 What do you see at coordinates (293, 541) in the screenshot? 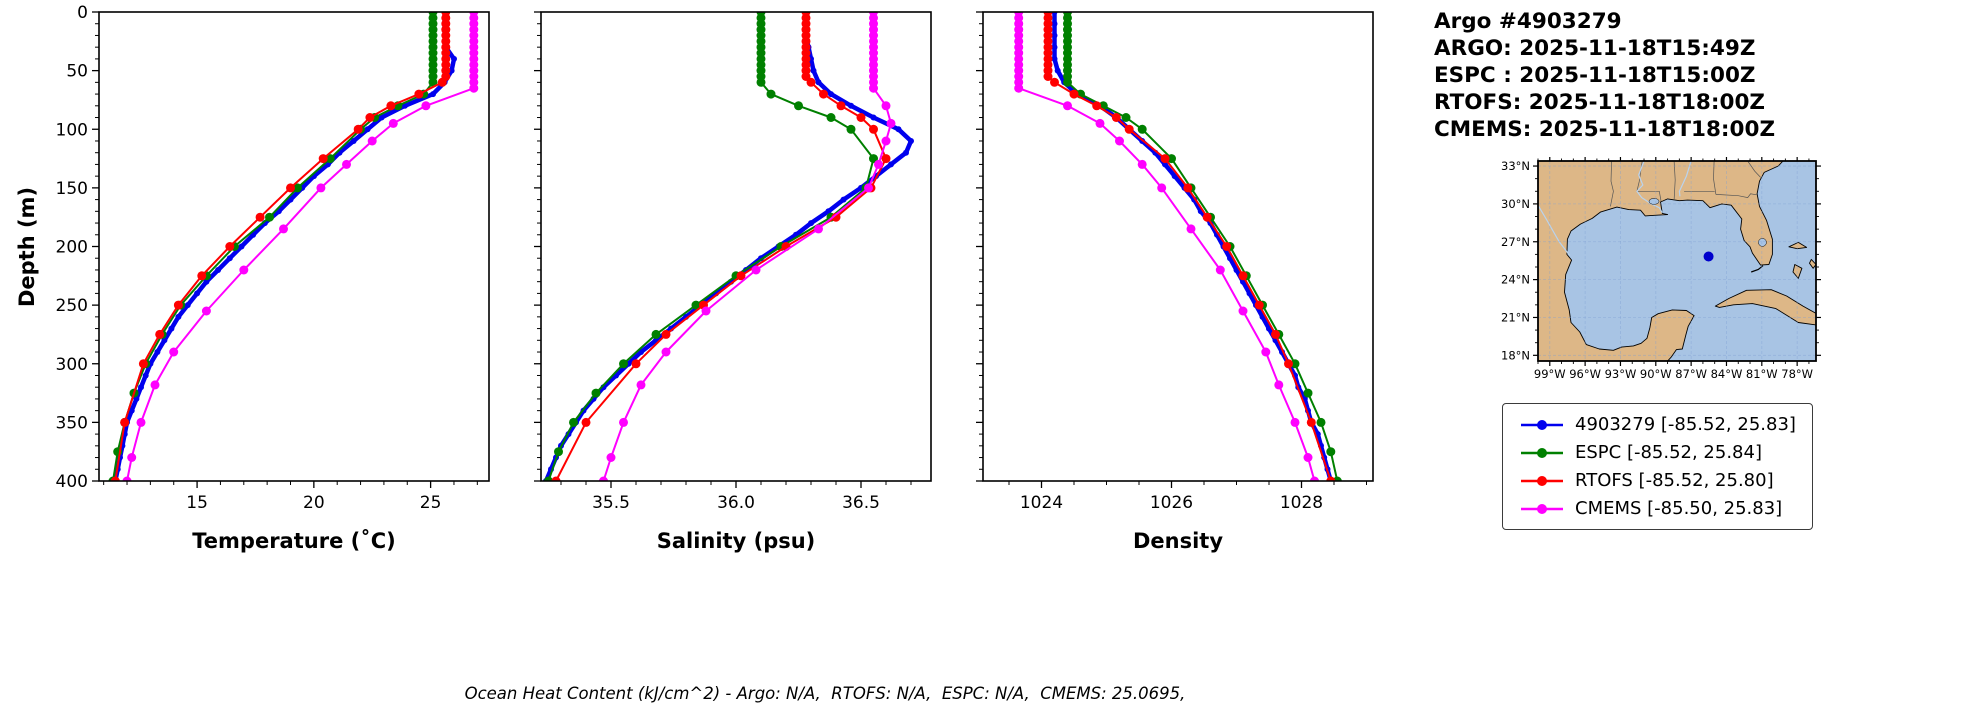
I see `svg-text: Temperature (˚C)` at bounding box center [293, 541].